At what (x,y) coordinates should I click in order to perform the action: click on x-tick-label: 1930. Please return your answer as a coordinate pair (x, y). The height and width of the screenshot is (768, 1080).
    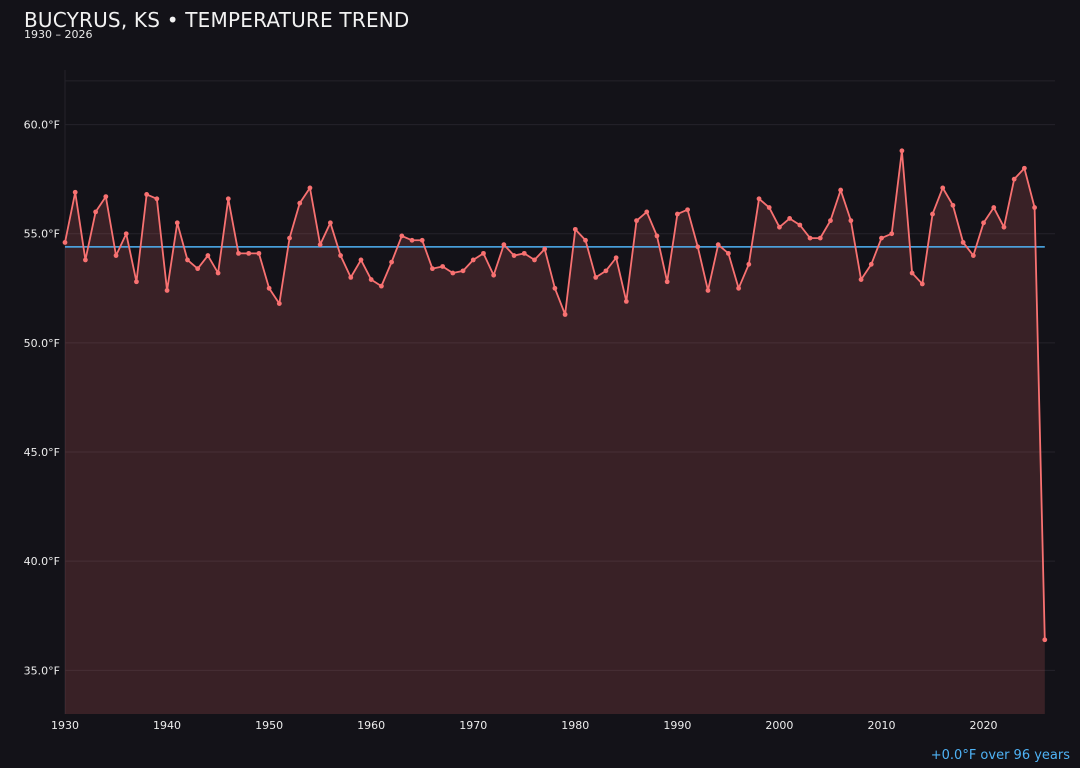
    Looking at the image, I should click on (65, 725).